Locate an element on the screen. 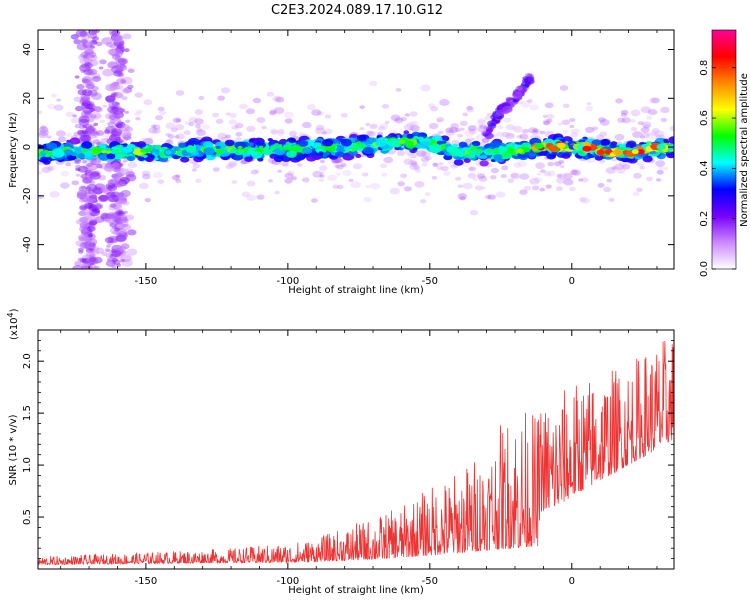 The width and height of the screenshot is (750, 604). snr-y-tick-label: 1.5 is located at coordinates (27, 413).